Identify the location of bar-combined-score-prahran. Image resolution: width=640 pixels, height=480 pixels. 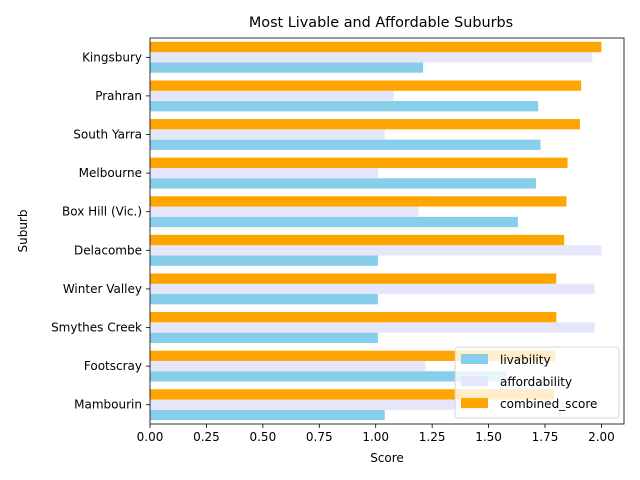
(366, 85).